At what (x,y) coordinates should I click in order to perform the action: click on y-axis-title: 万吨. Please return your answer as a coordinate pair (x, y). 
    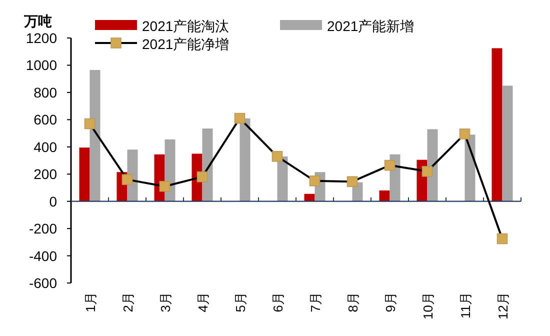
    Looking at the image, I should click on (37, 21).